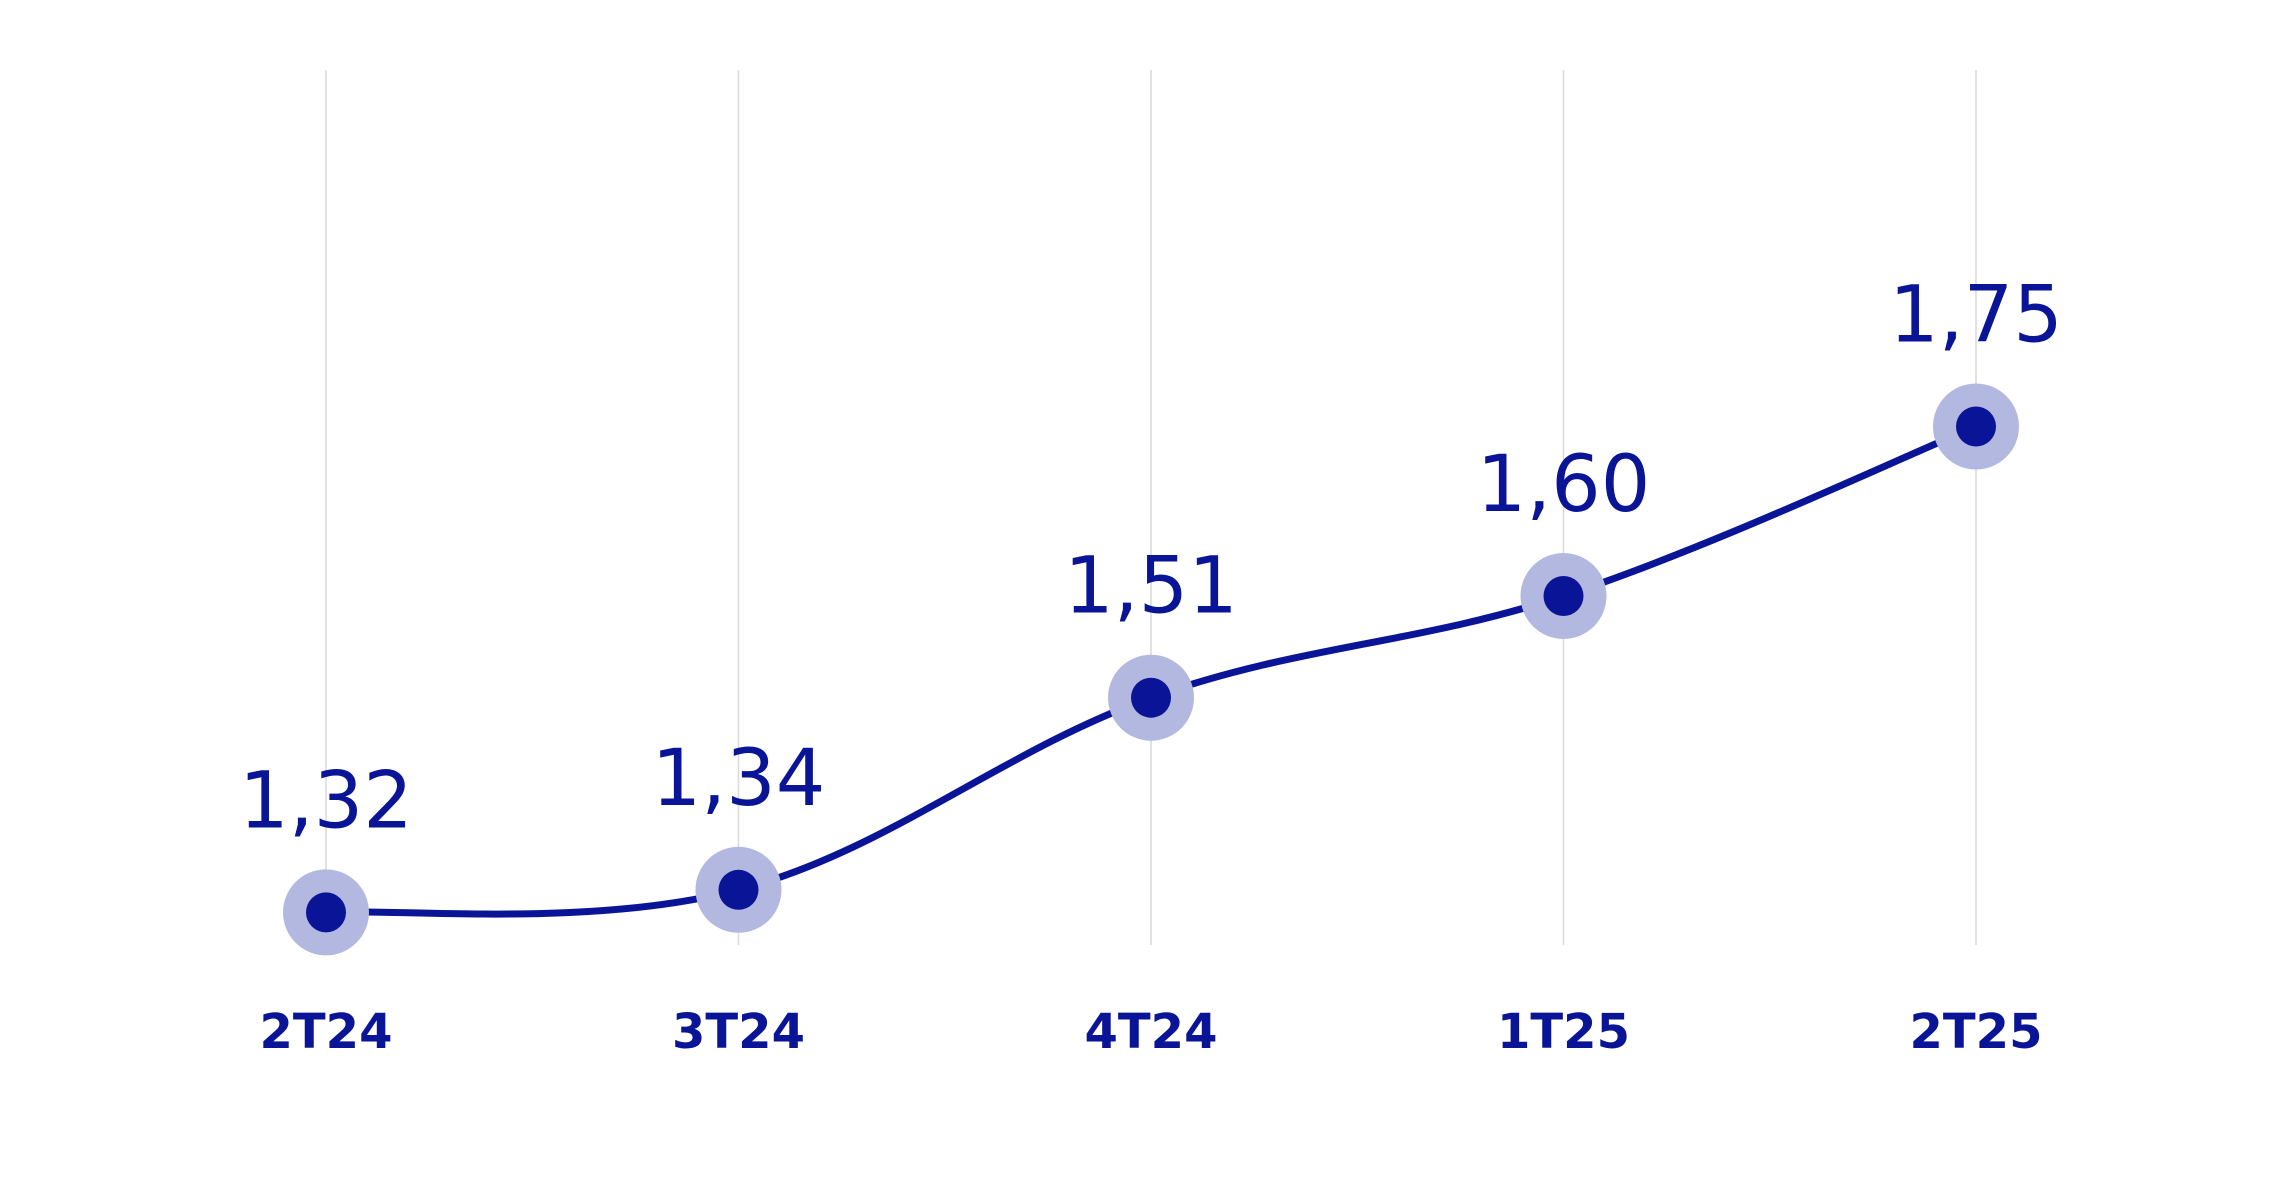 This screenshot has height=1188, width=2293. I want to click on data-point-3t24, so click(738, 889).